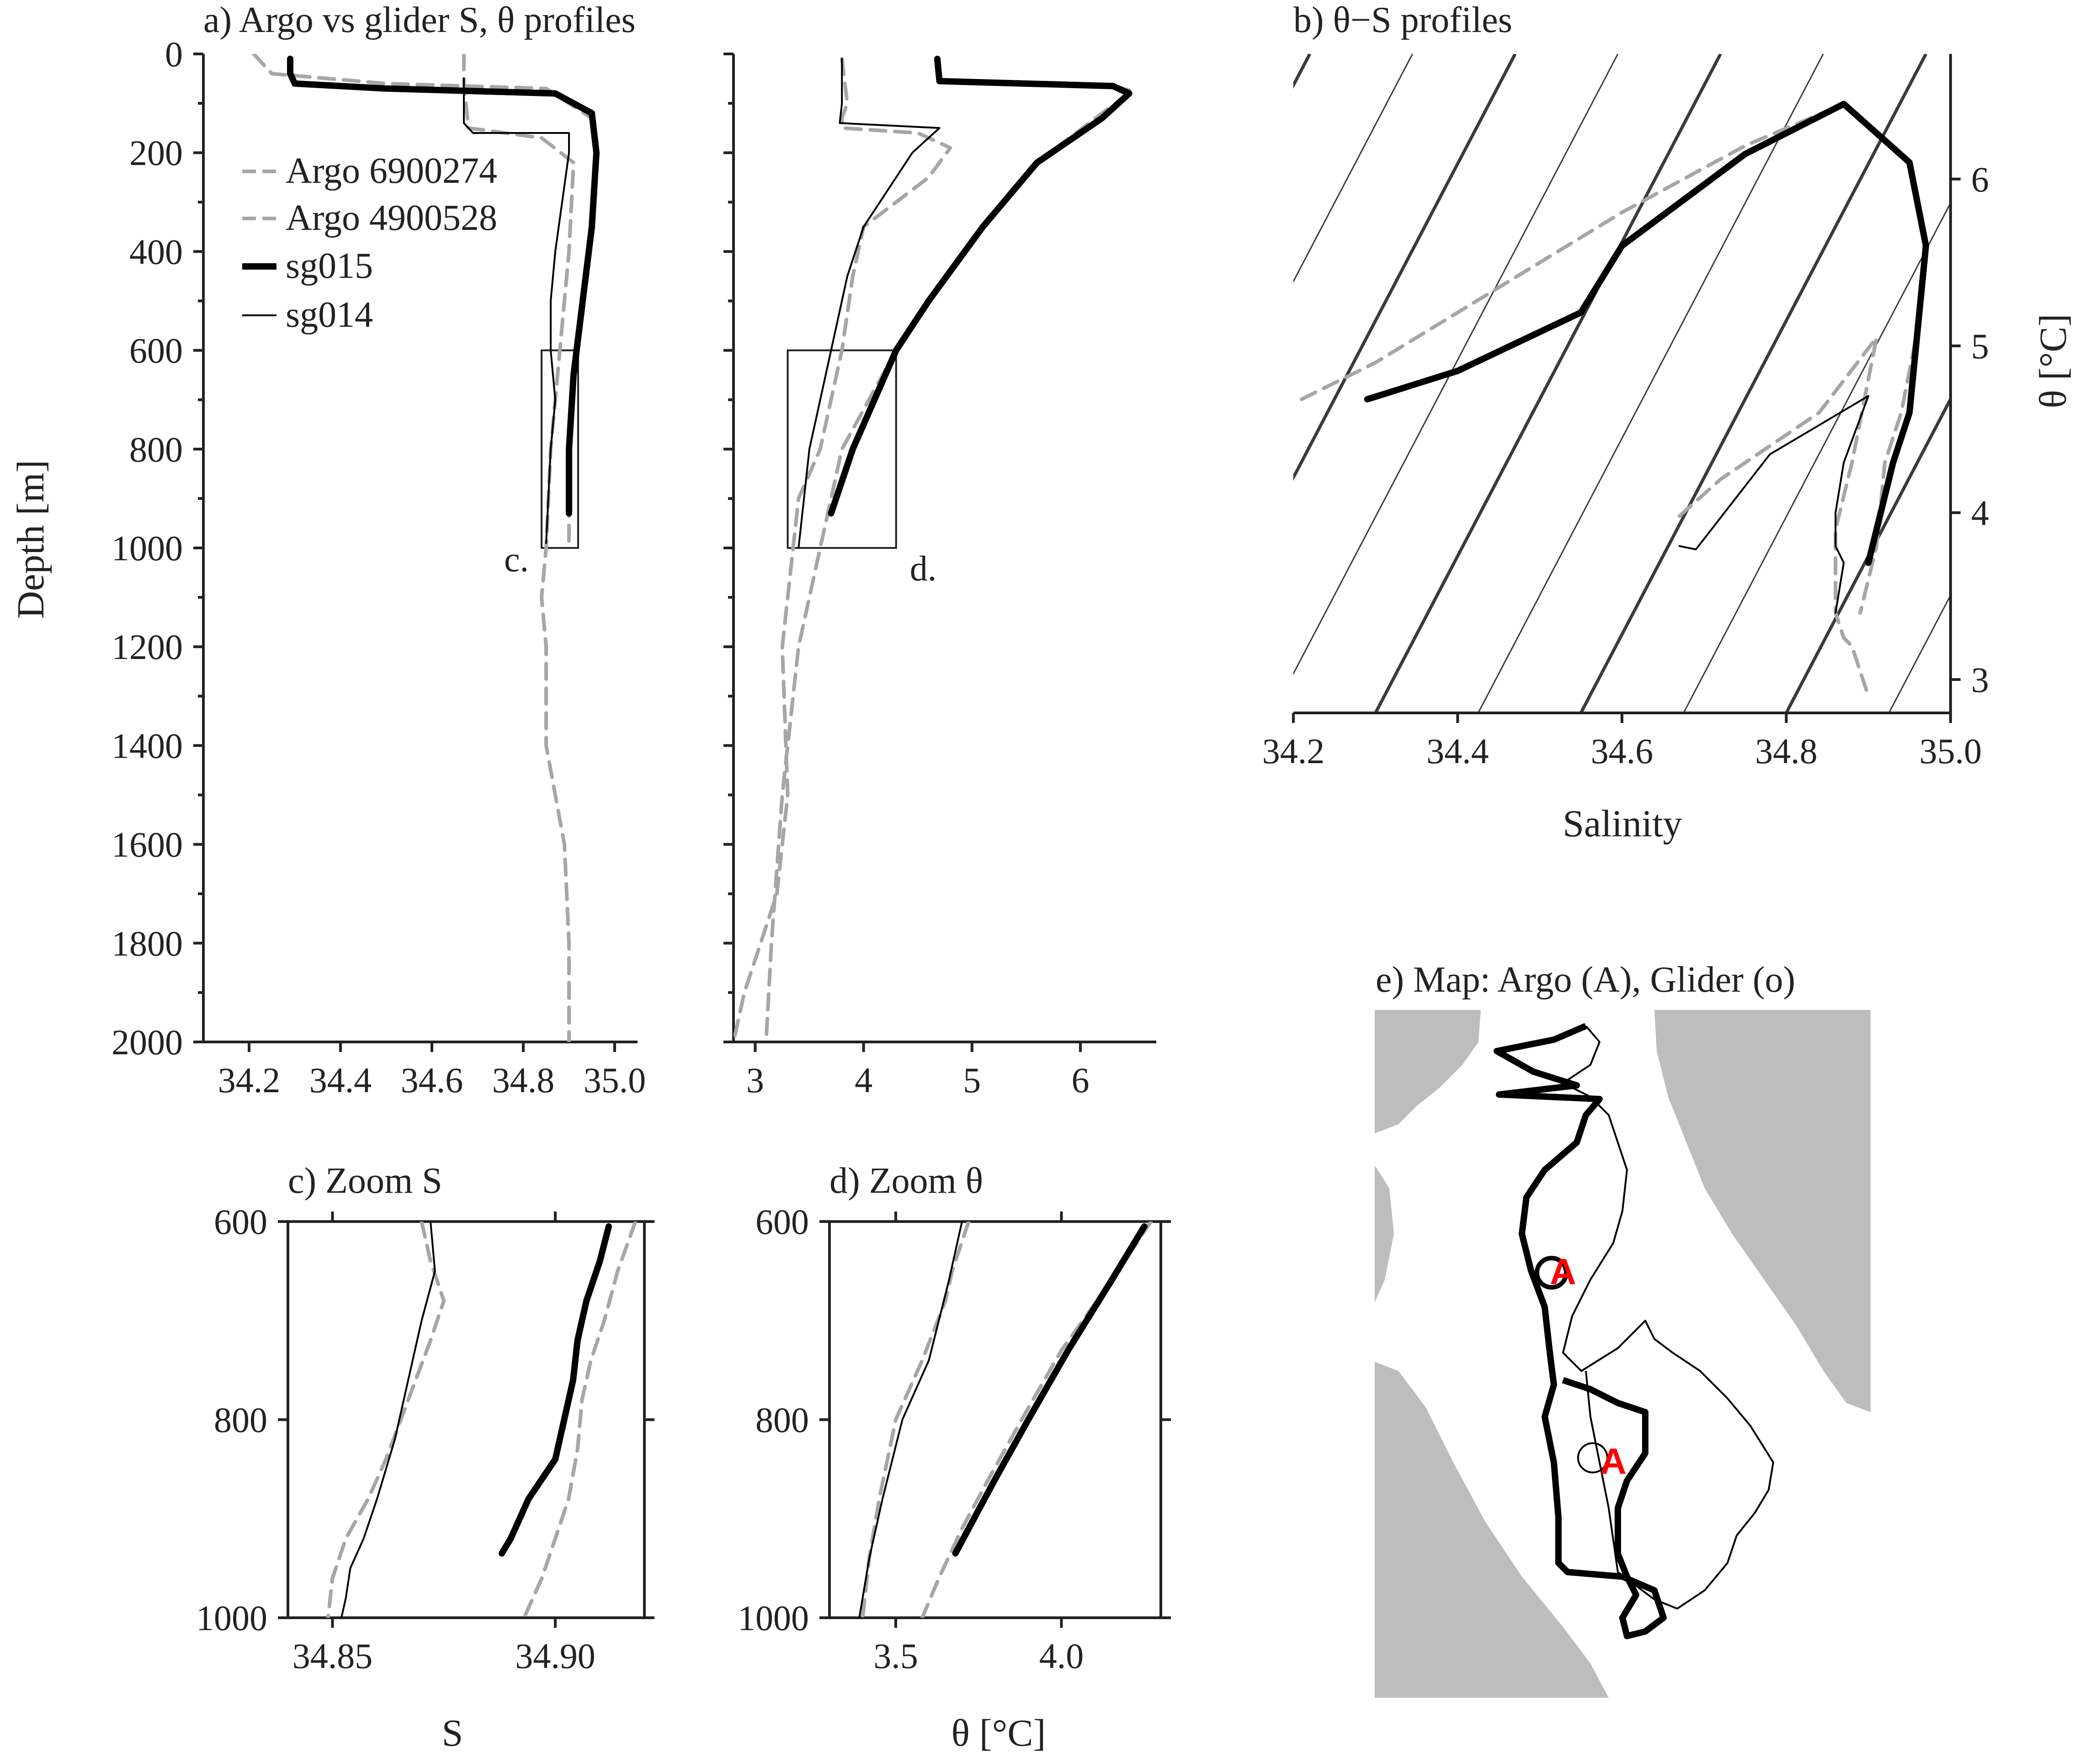  I want to click on map-land-northeast, so click(1762, 1211).